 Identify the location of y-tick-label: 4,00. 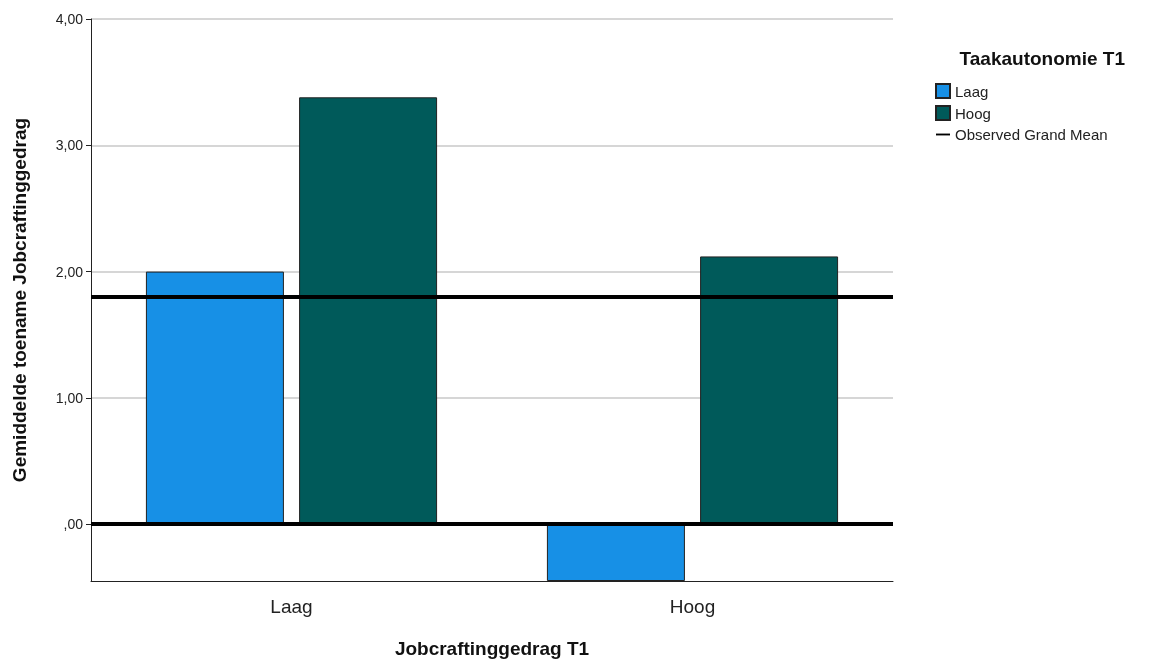
(69, 19).